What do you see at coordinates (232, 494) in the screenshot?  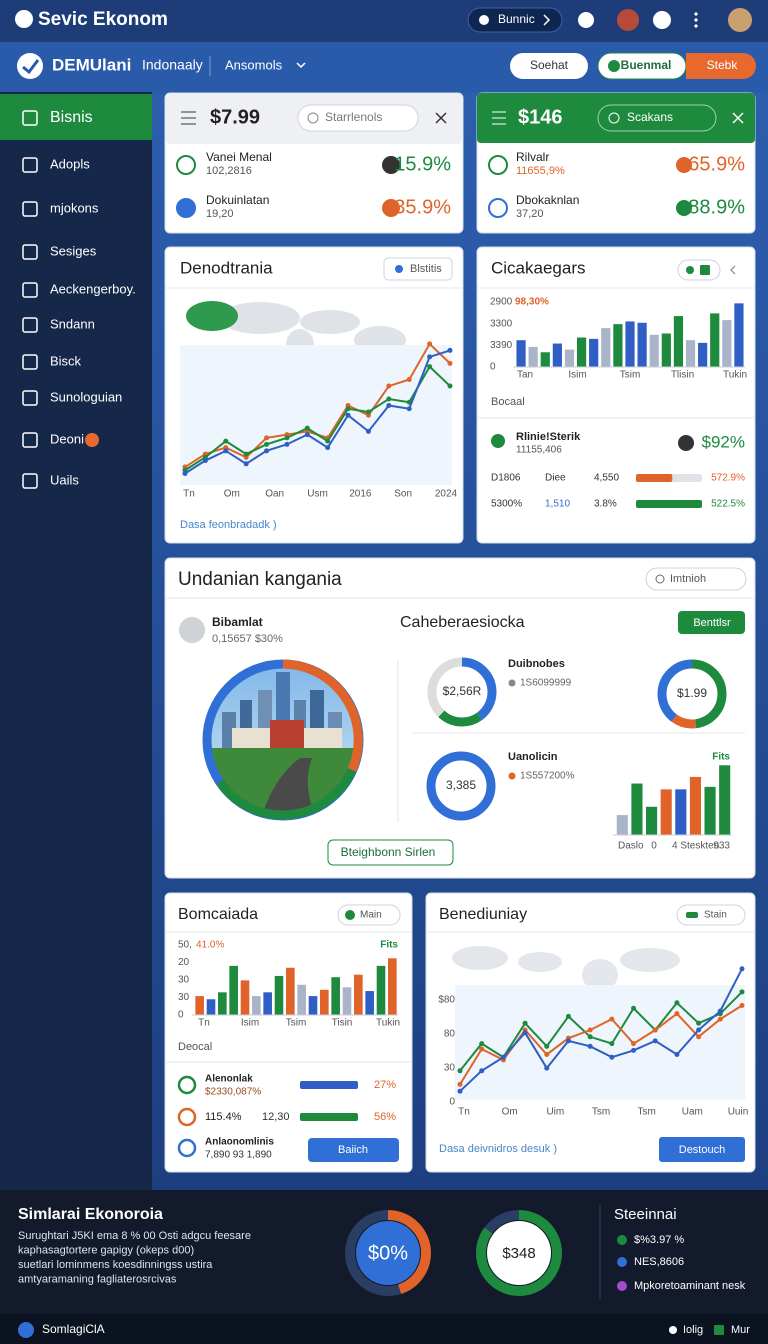 I see `x-label: Om` at bounding box center [232, 494].